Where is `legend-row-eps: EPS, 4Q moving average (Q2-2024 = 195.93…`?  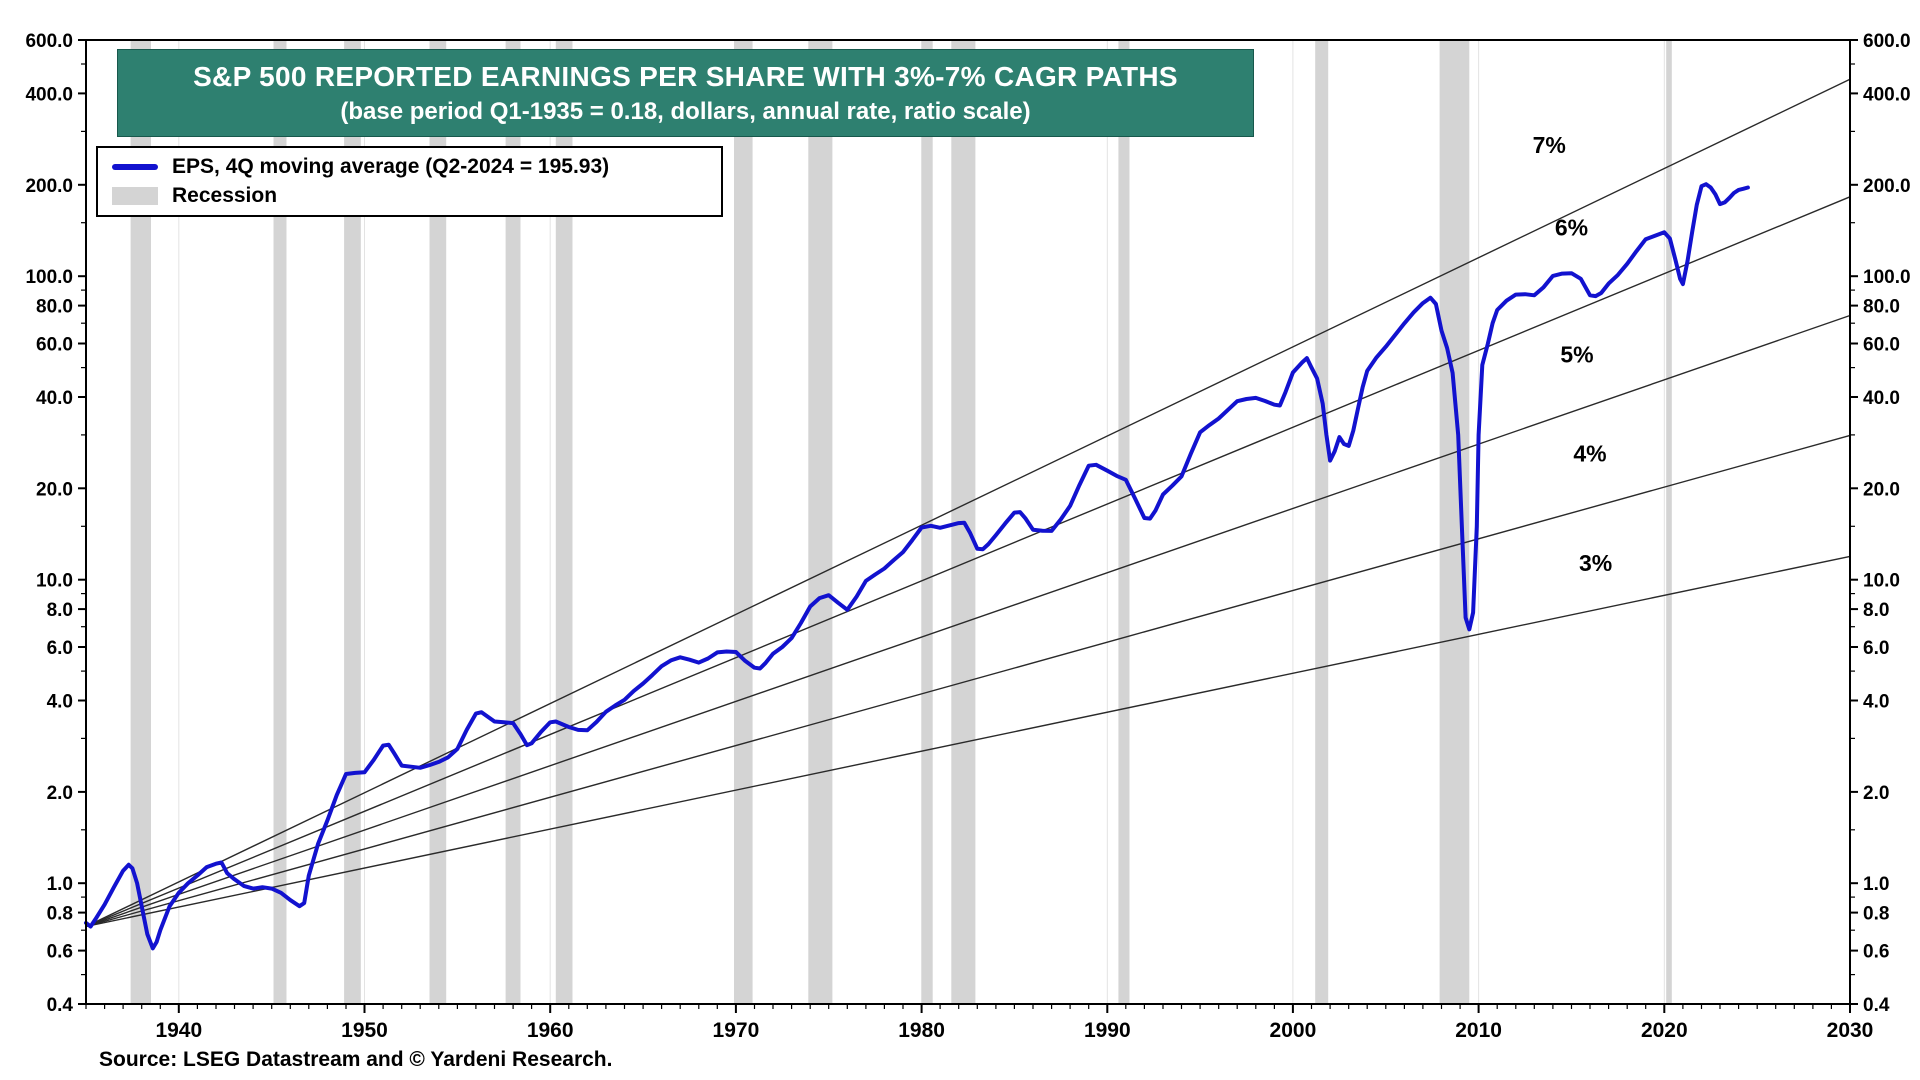
legend-row-eps: EPS, 4Q moving average (Q2-2024 = 195.93… is located at coordinates (409, 167).